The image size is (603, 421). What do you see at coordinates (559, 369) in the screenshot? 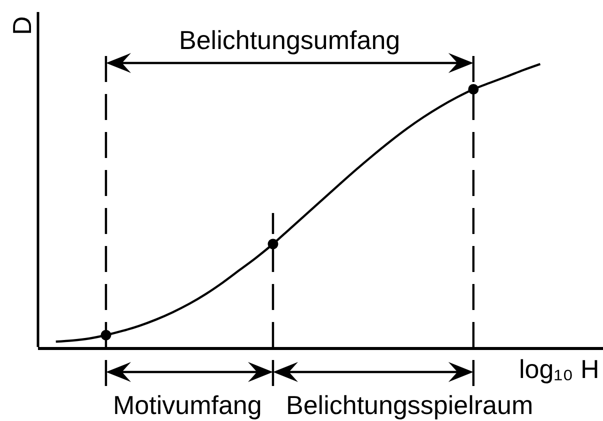
I see `x-axis-title: log₁₀ H` at bounding box center [559, 369].